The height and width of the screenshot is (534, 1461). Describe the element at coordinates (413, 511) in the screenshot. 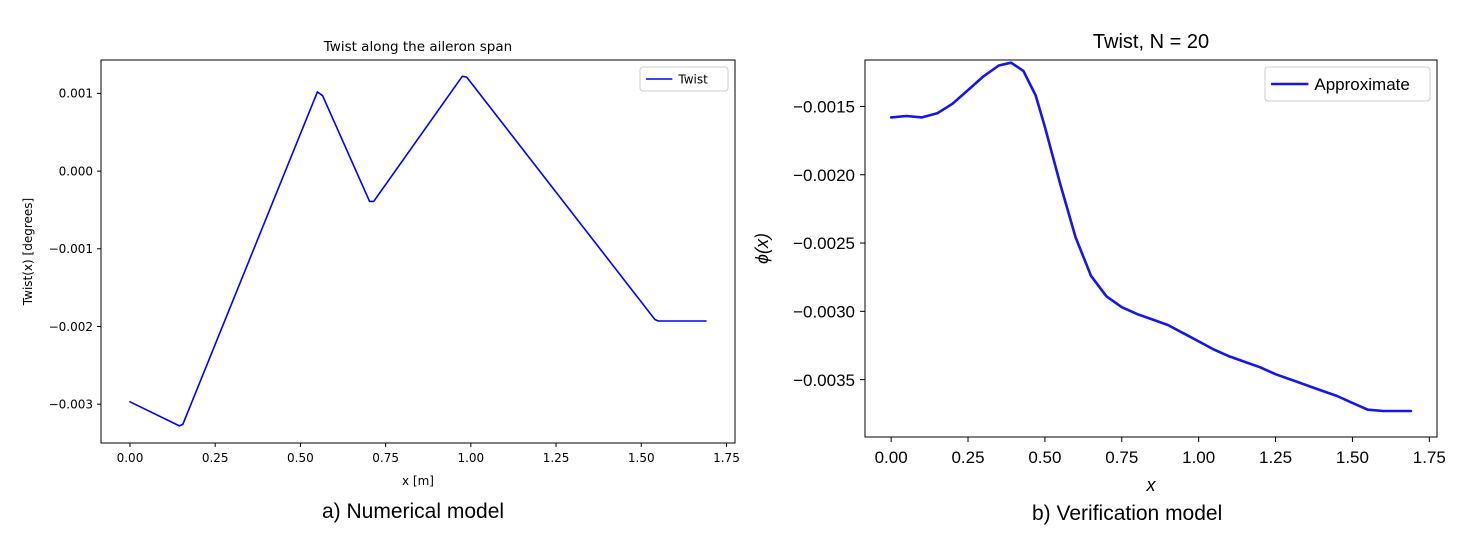

I see `caption-numerical-model: a) Numerical model` at that location.